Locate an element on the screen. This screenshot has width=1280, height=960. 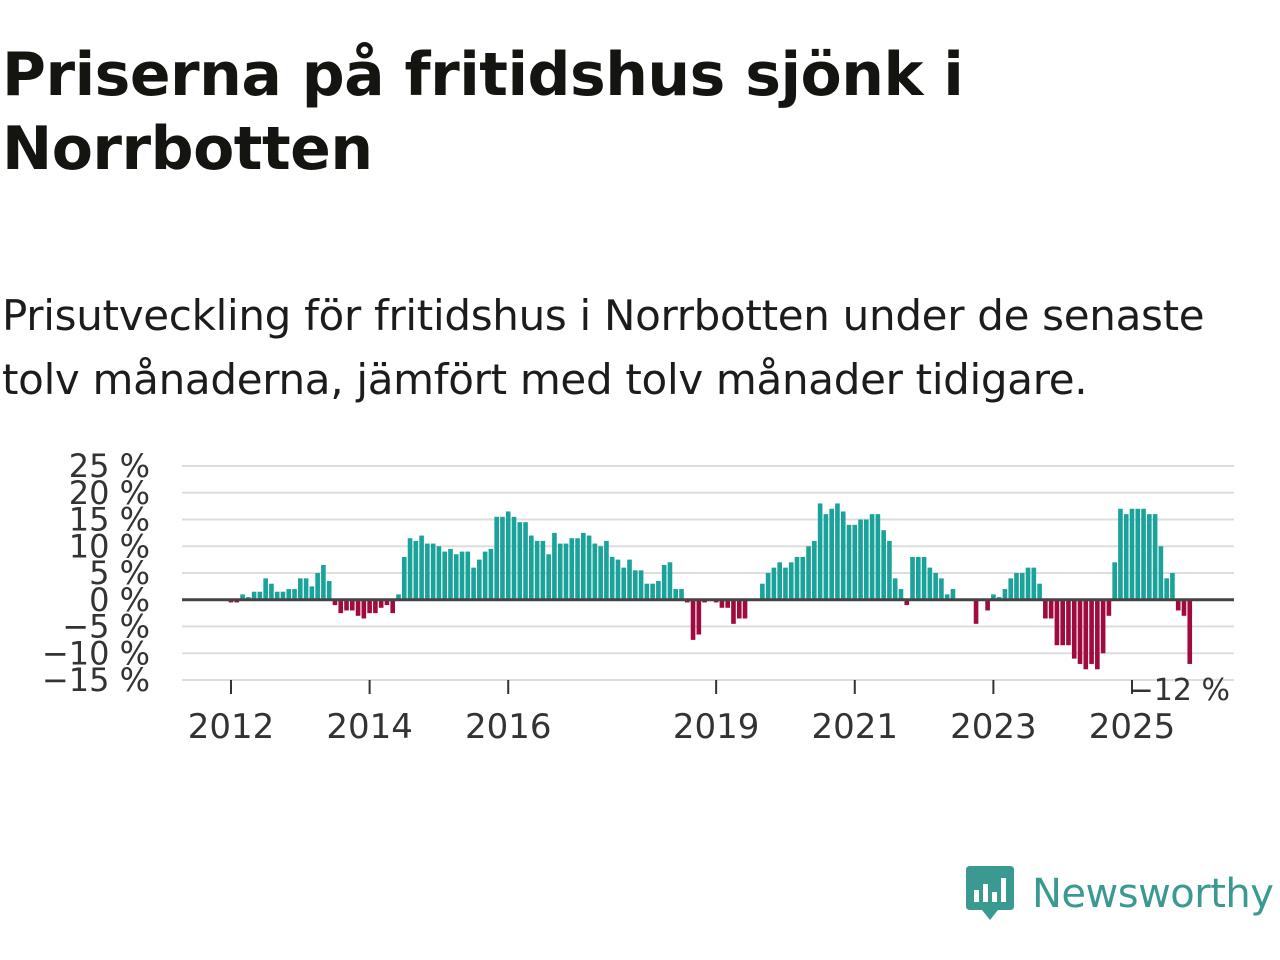
y-tick-label: −15 % is located at coordinates (96, 680).